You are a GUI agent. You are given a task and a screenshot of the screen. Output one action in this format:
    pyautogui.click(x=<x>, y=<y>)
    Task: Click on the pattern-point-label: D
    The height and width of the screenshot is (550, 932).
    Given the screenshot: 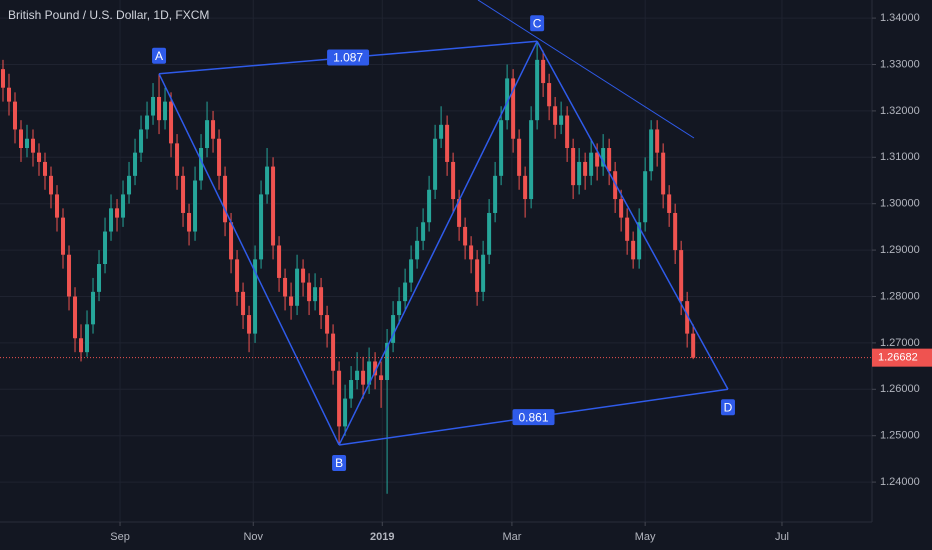 What is the action you would take?
    pyautogui.click(x=728, y=407)
    